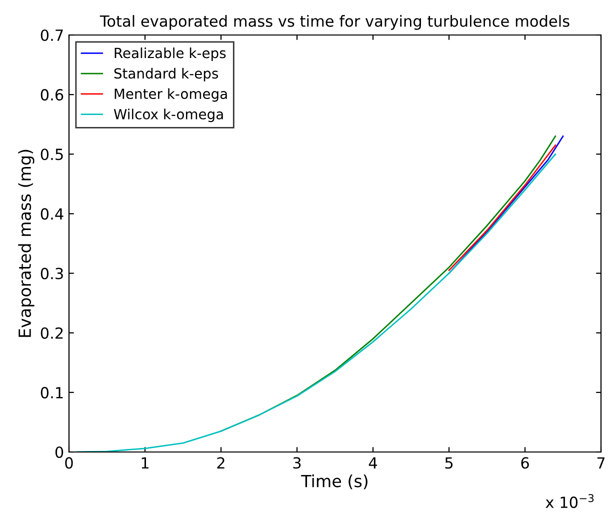 This screenshot has width=612, height=522. Describe the element at coordinates (297, 463) in the screenshot. I see `x-tick-label: 3` at that location.